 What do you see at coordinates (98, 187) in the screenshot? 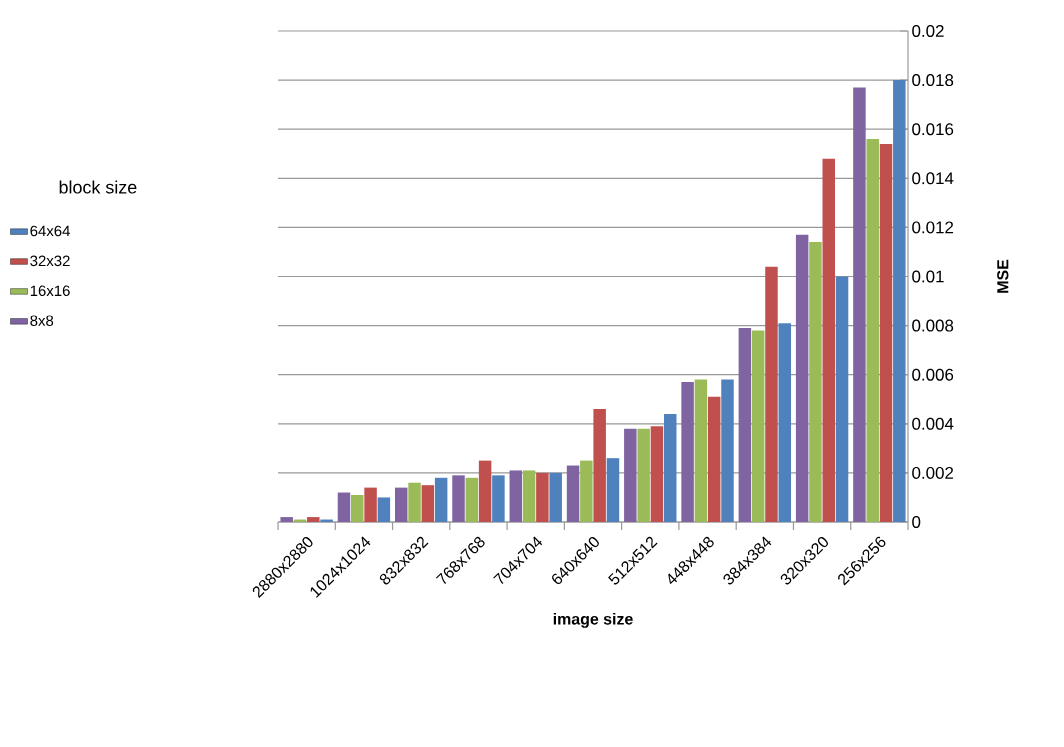
I see `legend-title: block size` at bounding box center [98, 187].